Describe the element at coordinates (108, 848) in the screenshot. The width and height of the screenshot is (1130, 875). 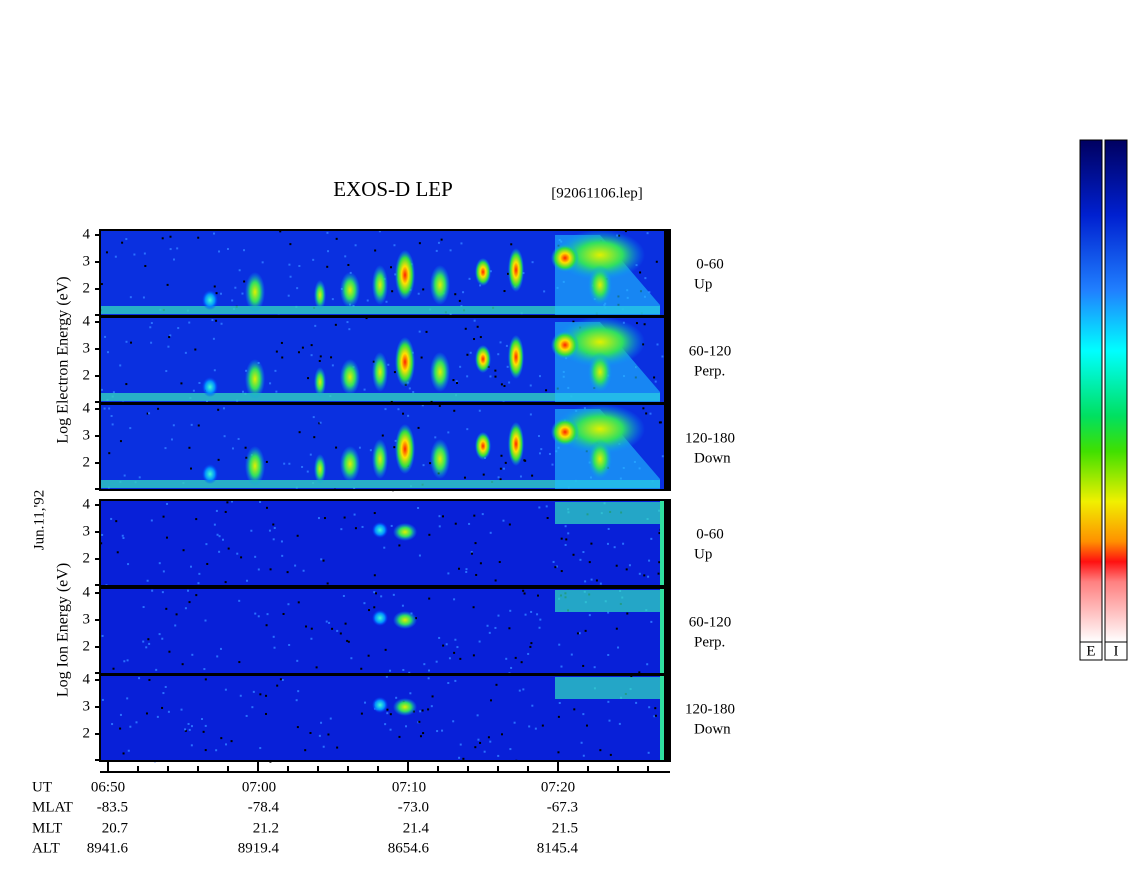
I see `orbit-value: 8941.6` at that location.